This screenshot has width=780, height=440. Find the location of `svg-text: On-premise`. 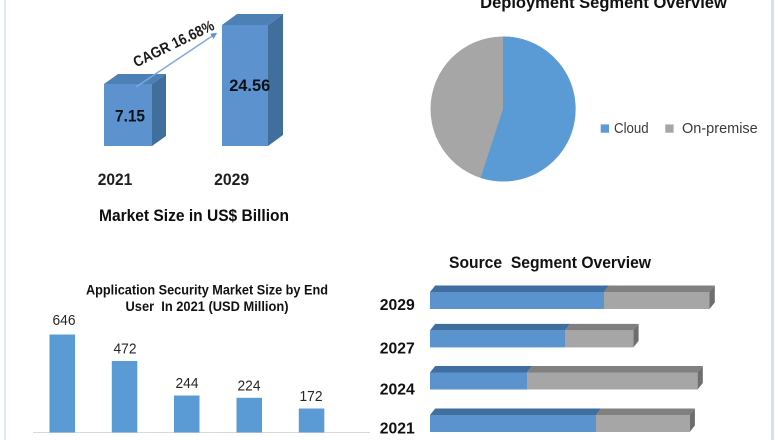

svg-text: On-premise is located at coordinates (720, 129).